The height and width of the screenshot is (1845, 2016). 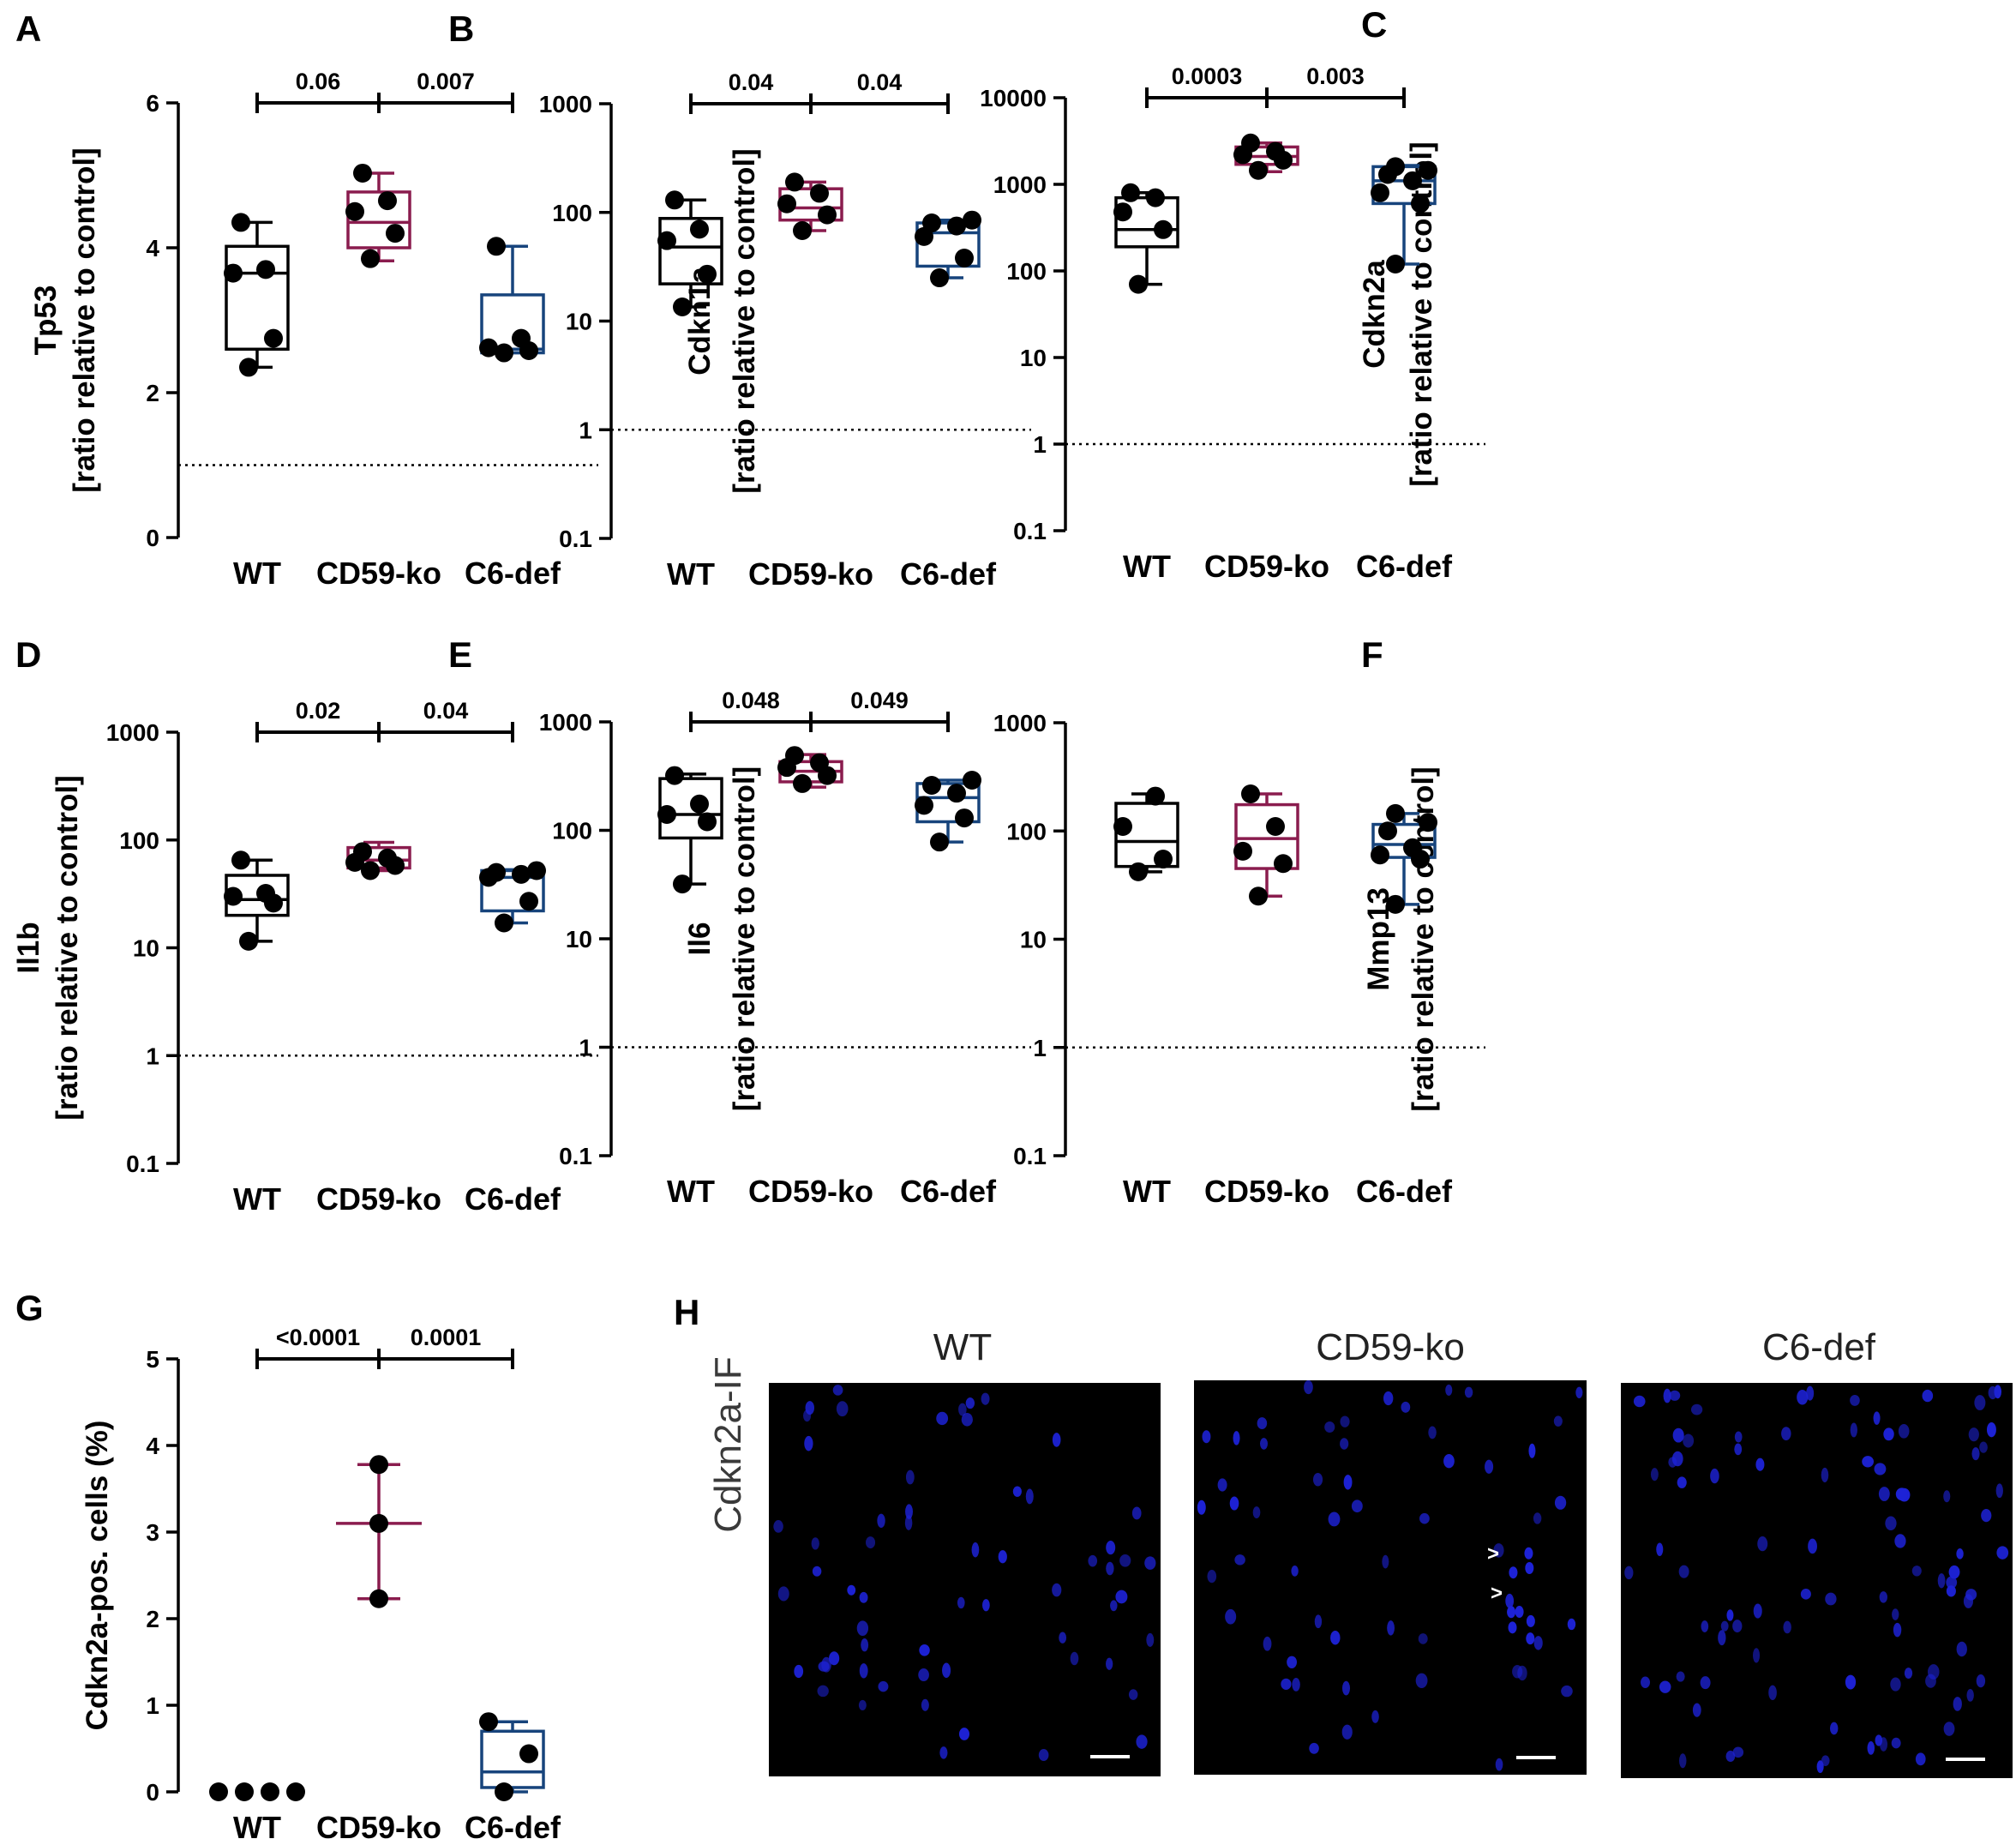 I want to click on p-value-label: 0.04, so click(x=751, y=82).